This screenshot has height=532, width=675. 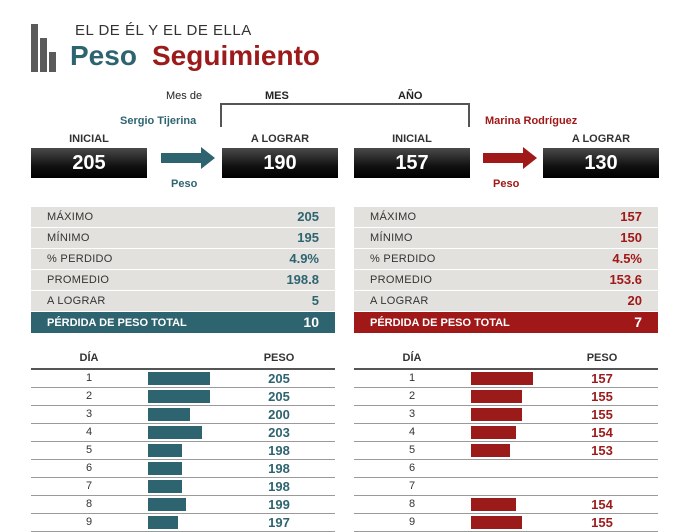 I want to click on her-goal-value: 130, so click(x=601, y=163).